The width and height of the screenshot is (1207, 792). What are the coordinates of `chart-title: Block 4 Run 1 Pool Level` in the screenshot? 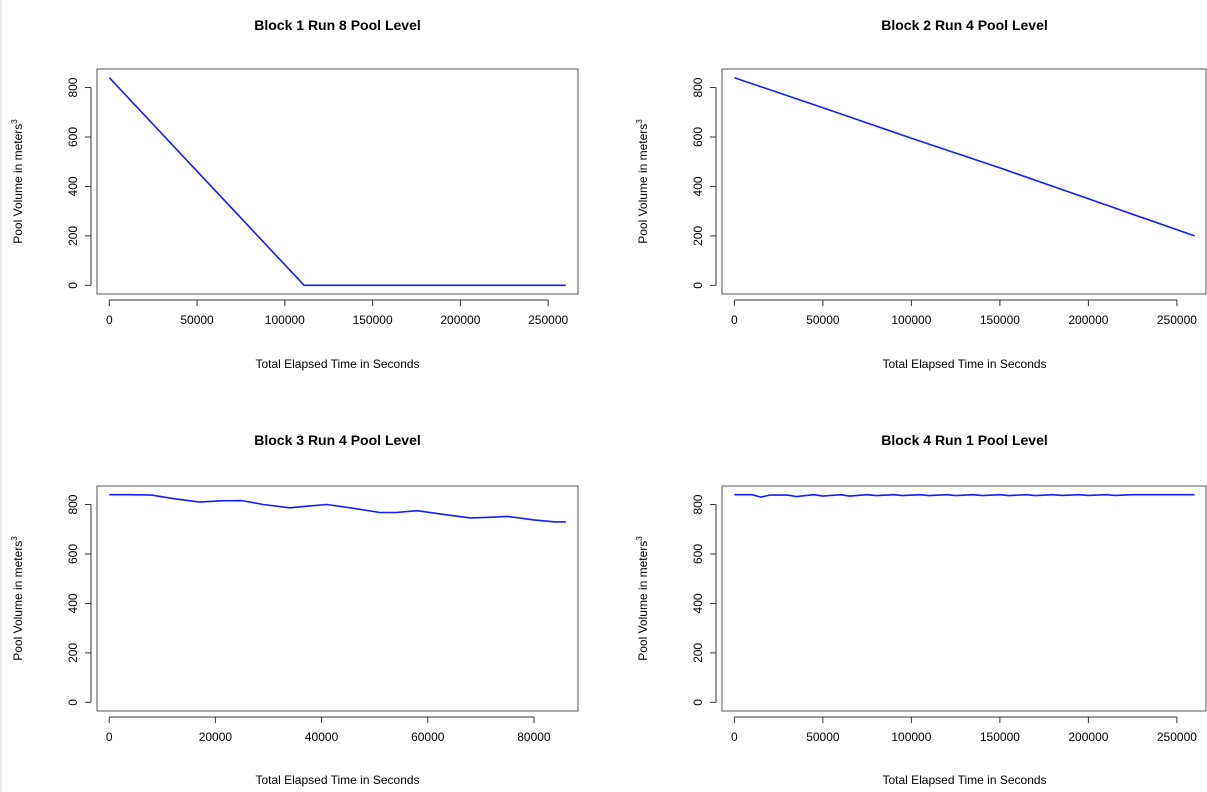 It's located at (964, 440).